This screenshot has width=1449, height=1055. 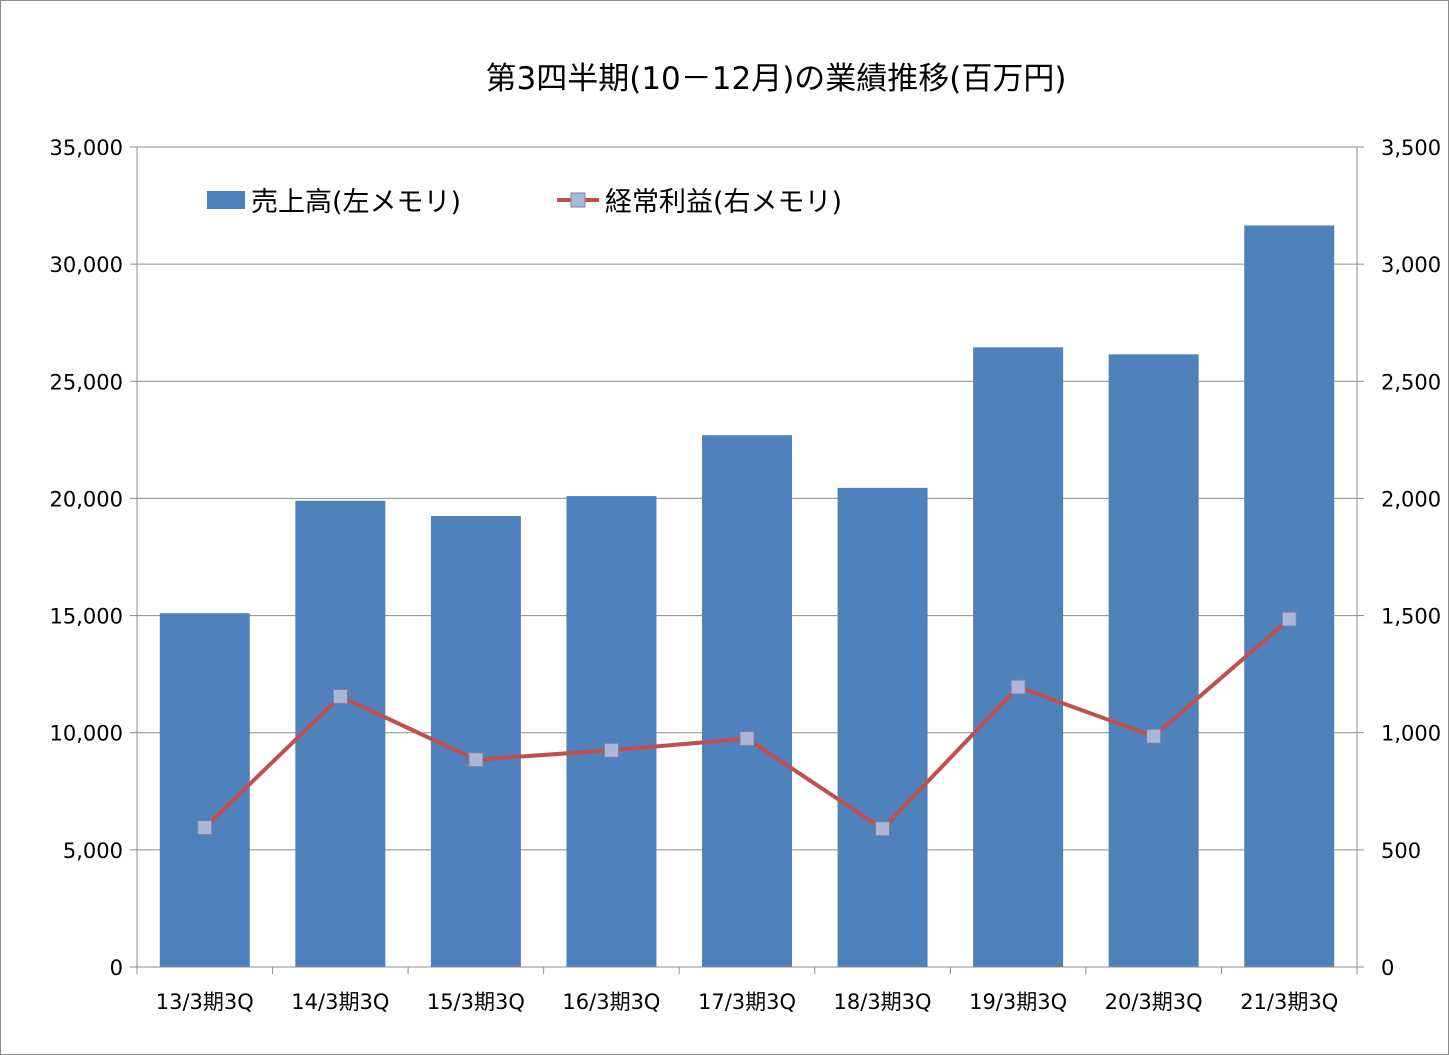 What do you see at coordinates (86, 382) in the screenshot?
I see `left-tick-label: 25,000` at bounding box center [86, 382].